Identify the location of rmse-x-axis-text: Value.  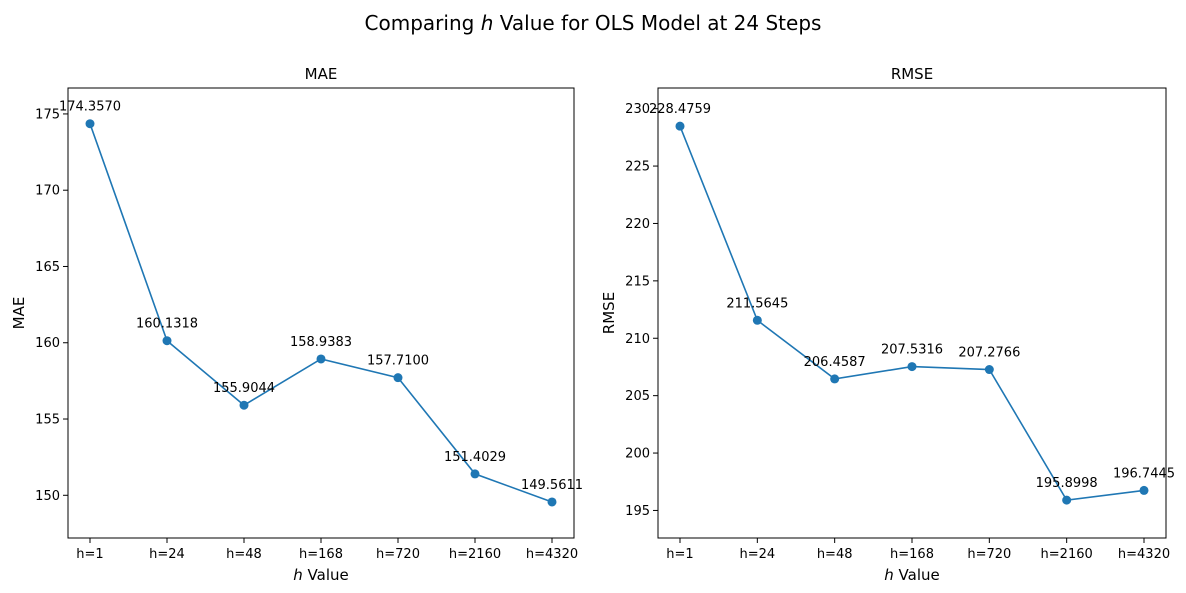
(917, 575).